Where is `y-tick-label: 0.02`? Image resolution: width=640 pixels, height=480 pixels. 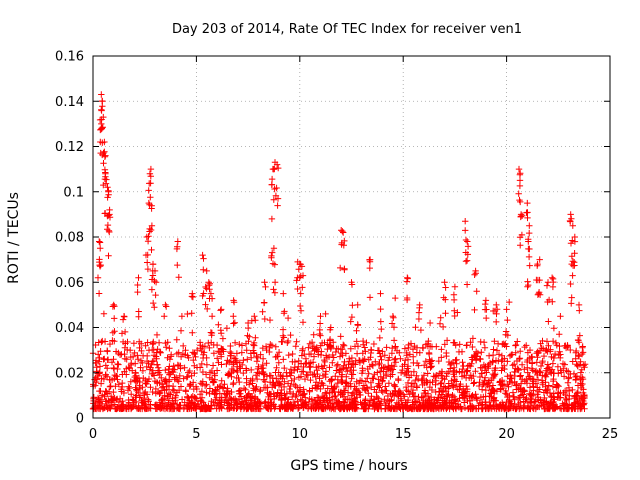 y-tick-label: 0.02 is located at coordinates (69, 373).